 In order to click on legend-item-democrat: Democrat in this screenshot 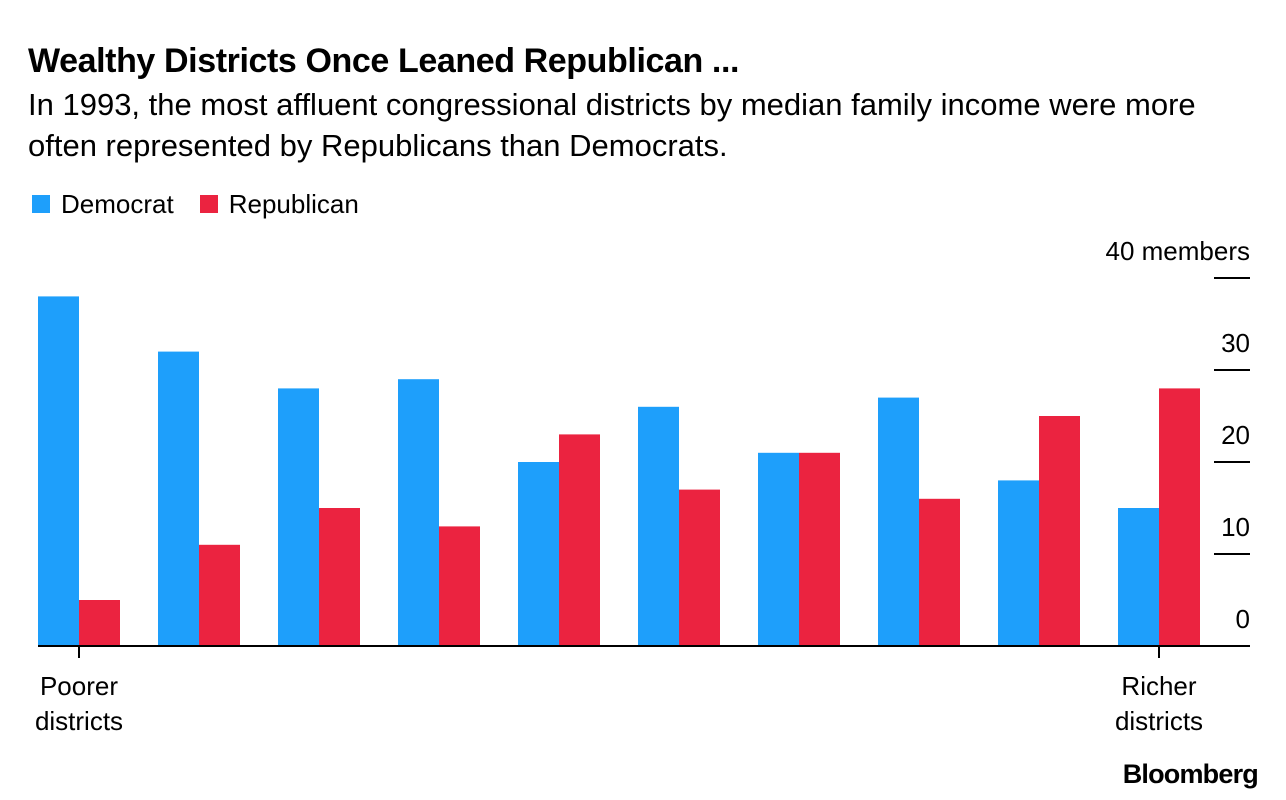, I will do `click(103, 204)`.